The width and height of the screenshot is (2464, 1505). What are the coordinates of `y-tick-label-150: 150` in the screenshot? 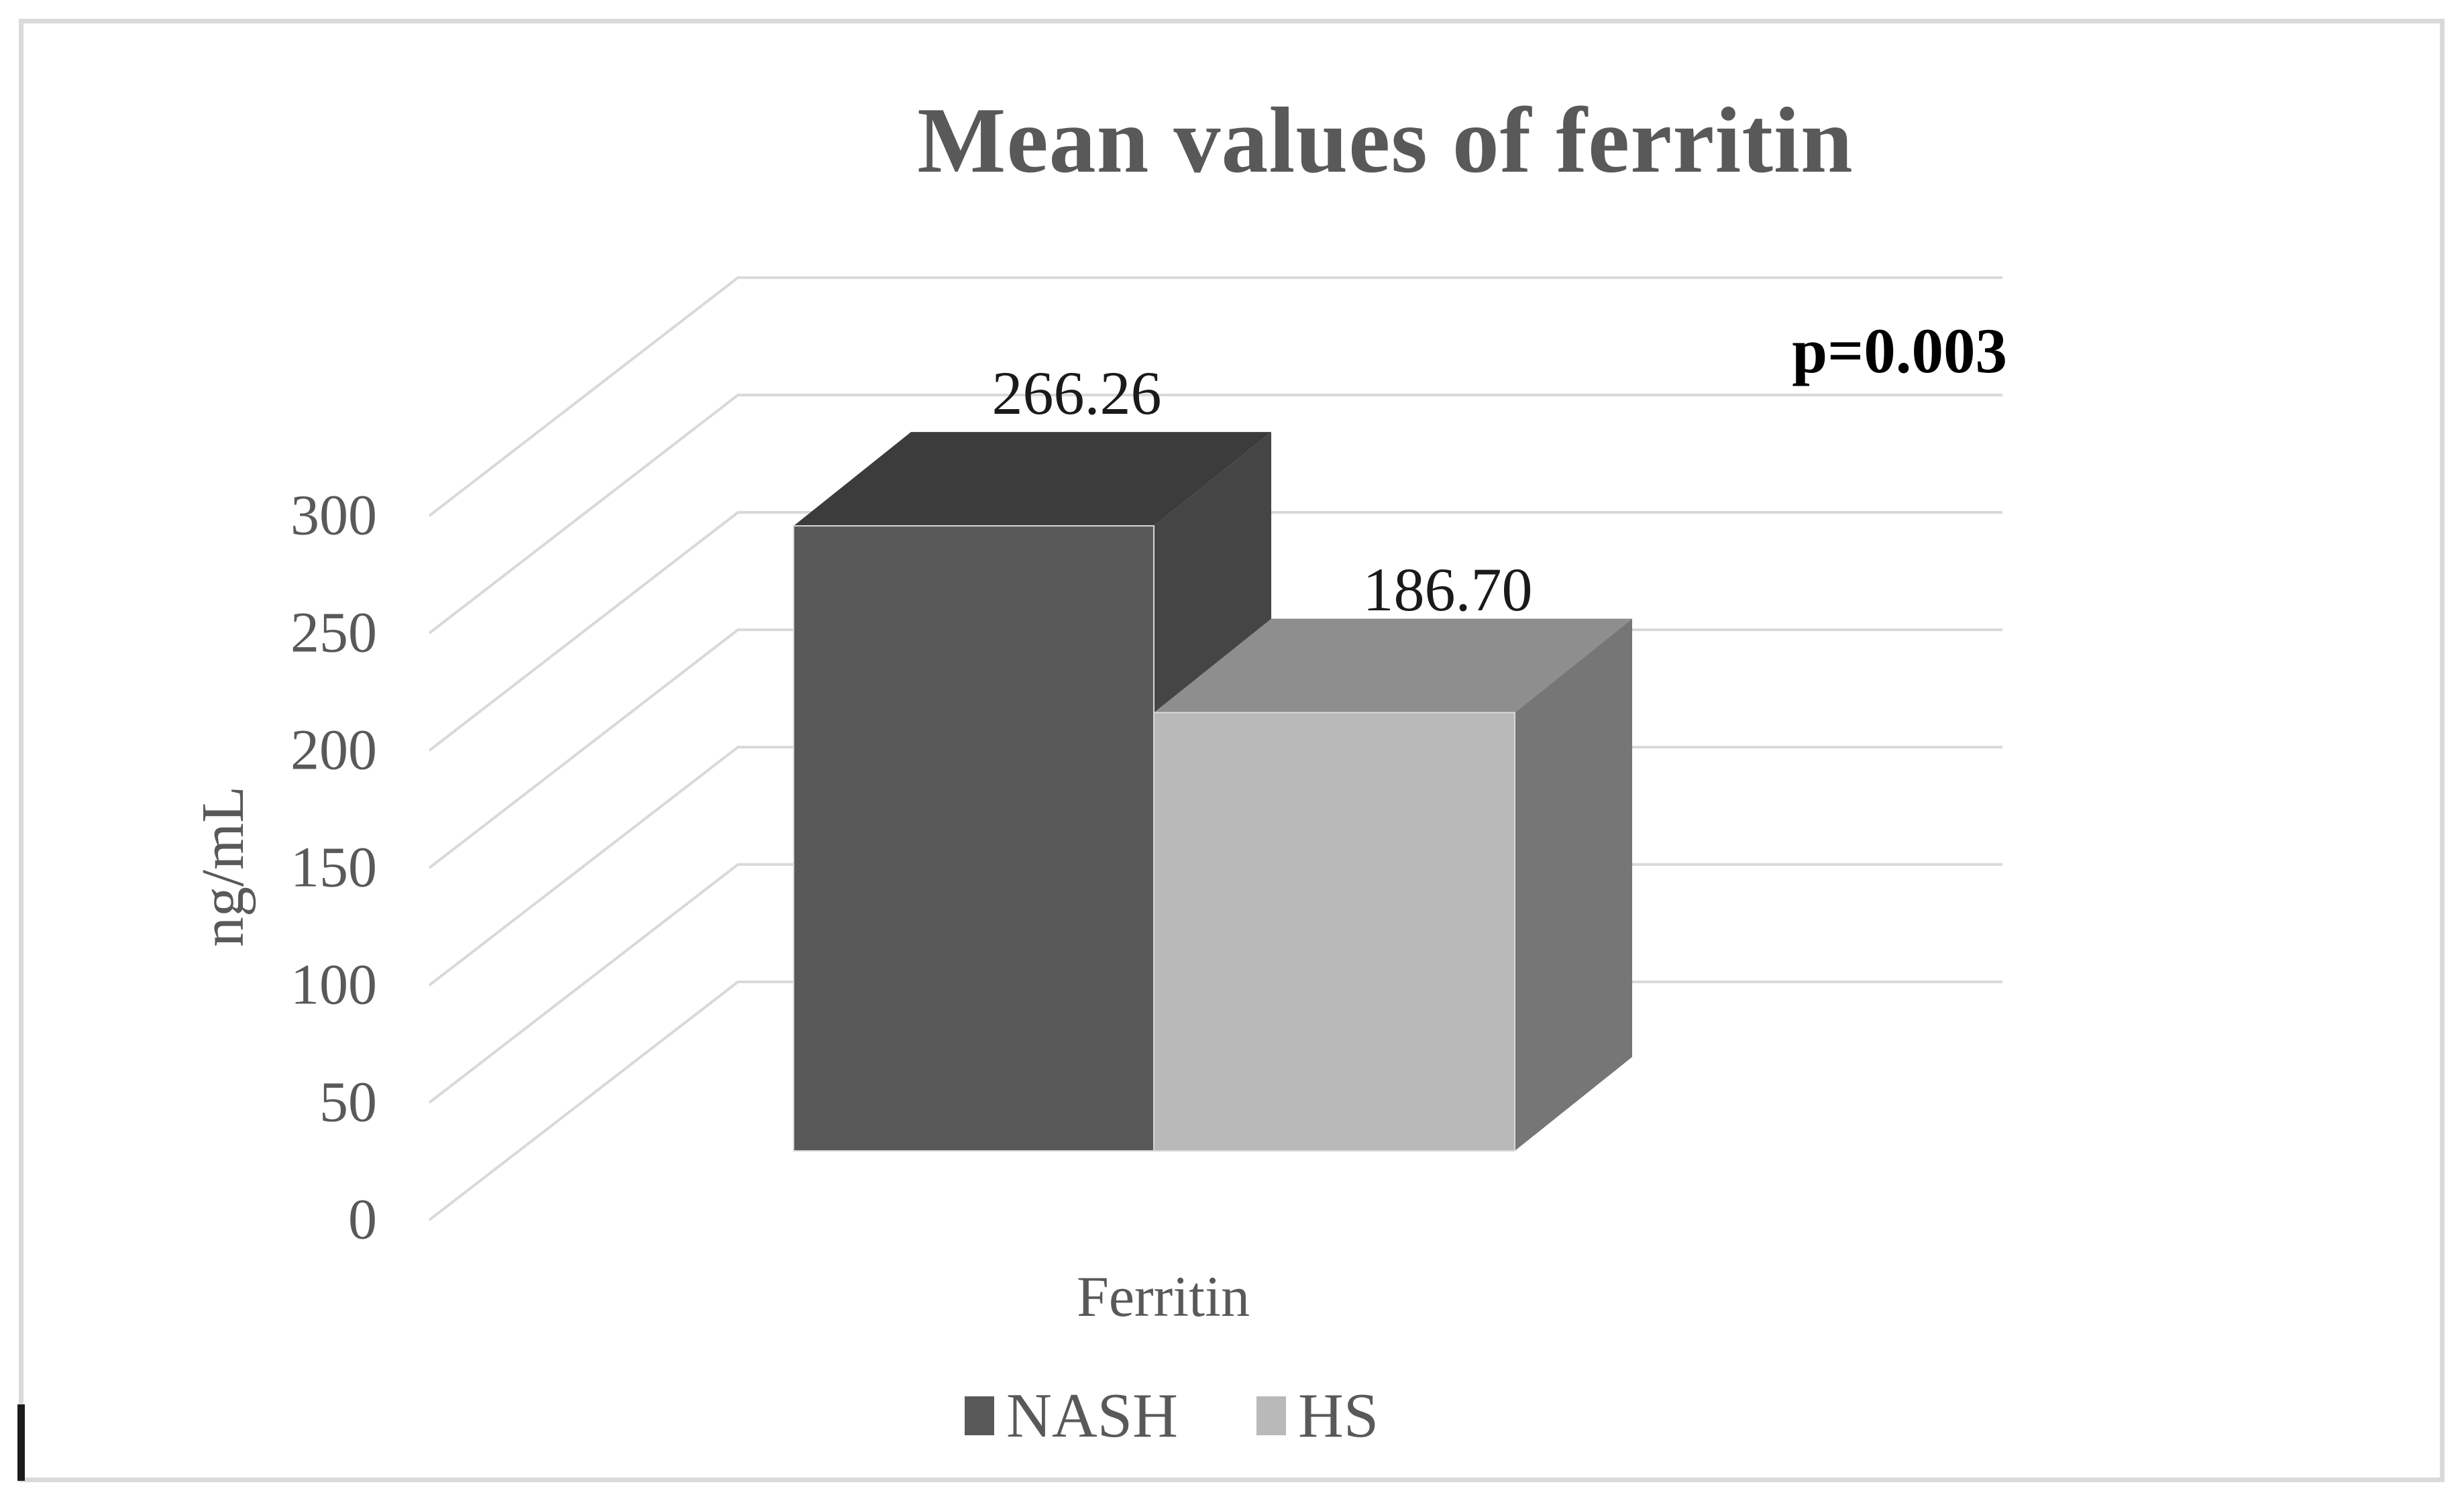 It's located at (334, 866).